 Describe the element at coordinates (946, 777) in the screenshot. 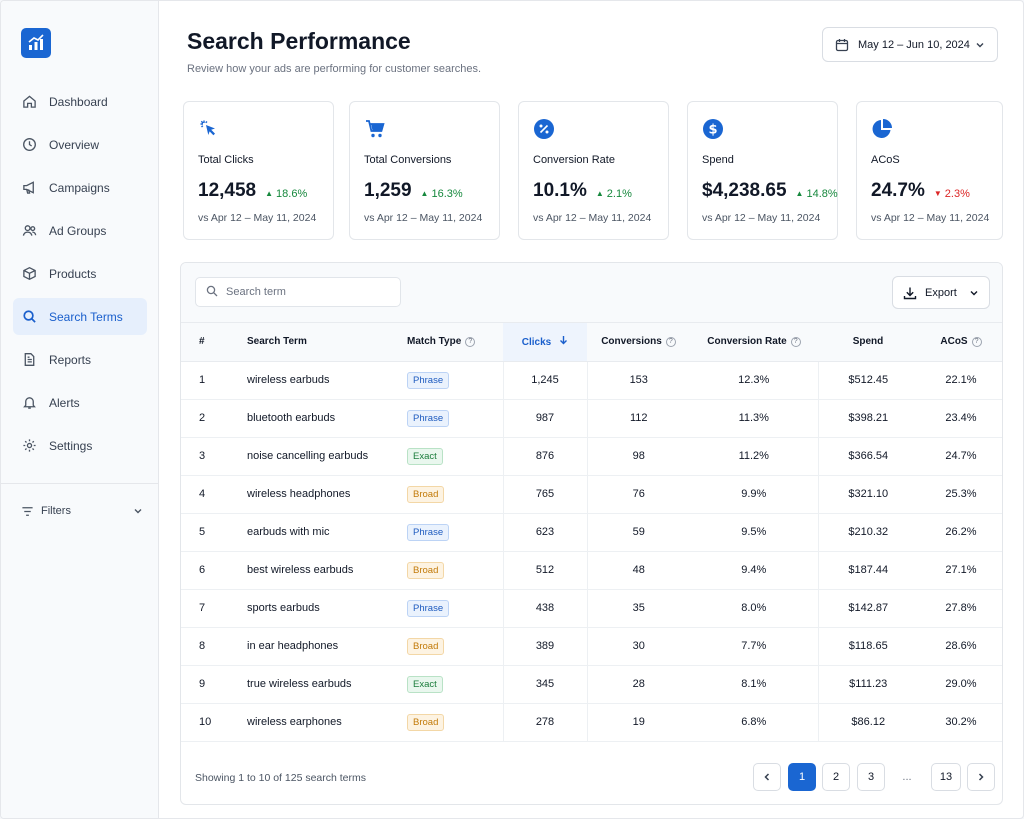

I see `pagination-page-13: 13` at that location.